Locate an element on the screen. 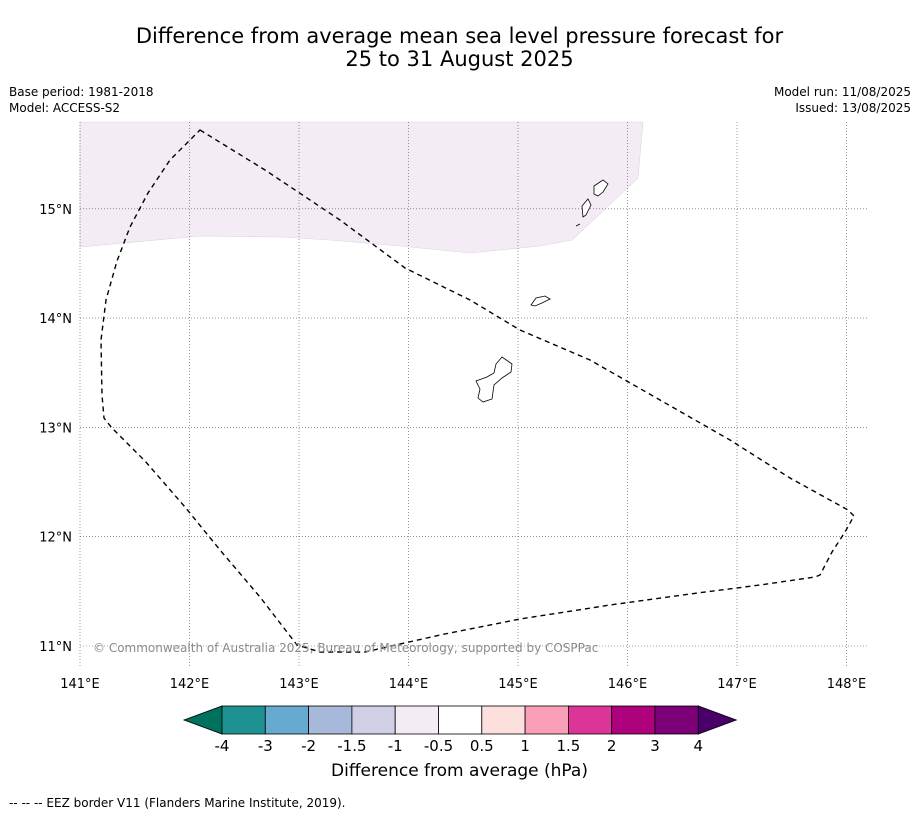 This screenshot has height=816, width=919. colorbar-extend-max is located at coordinates (717, 720).